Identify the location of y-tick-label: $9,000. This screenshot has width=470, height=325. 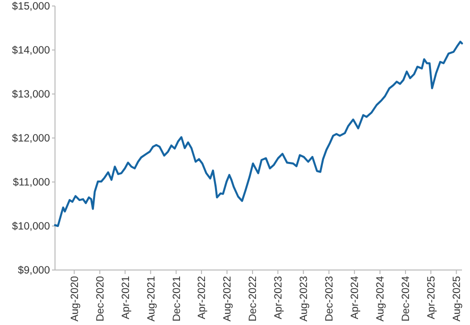
(34, 270).